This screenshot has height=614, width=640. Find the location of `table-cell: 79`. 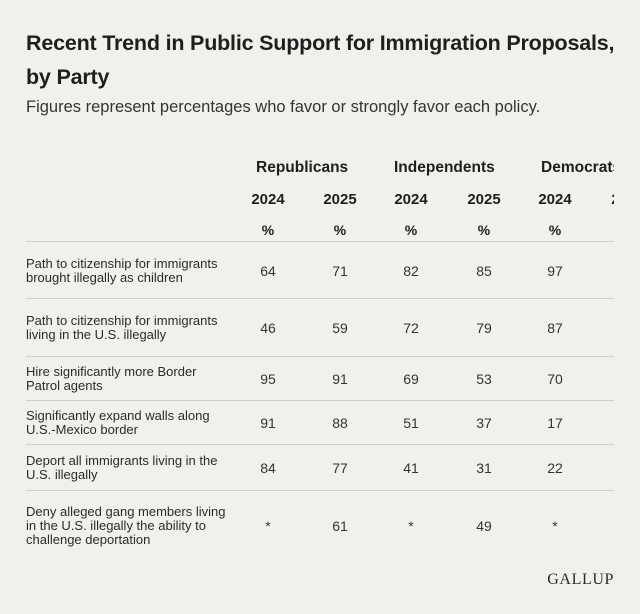

table-cell: 79 is located at coordinates (484, 328).